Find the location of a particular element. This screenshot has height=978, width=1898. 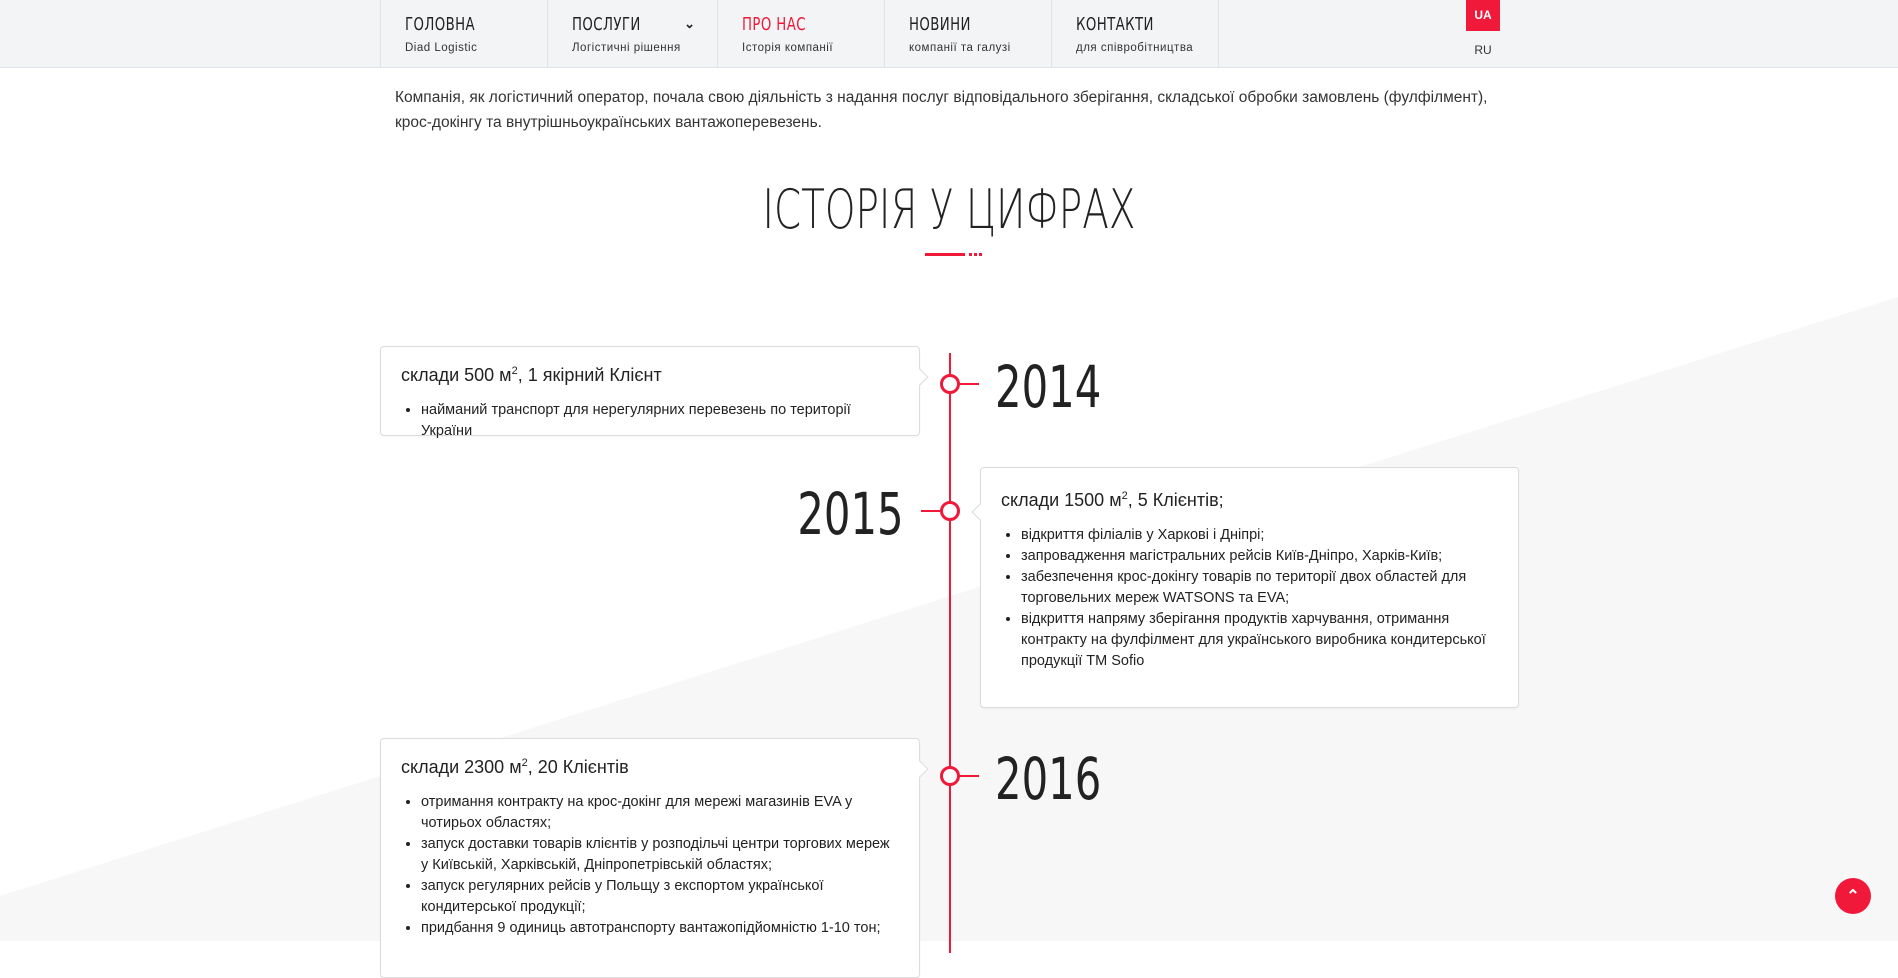

chevron-up-icon: ⌃ is located at coordinates (1853, 896).